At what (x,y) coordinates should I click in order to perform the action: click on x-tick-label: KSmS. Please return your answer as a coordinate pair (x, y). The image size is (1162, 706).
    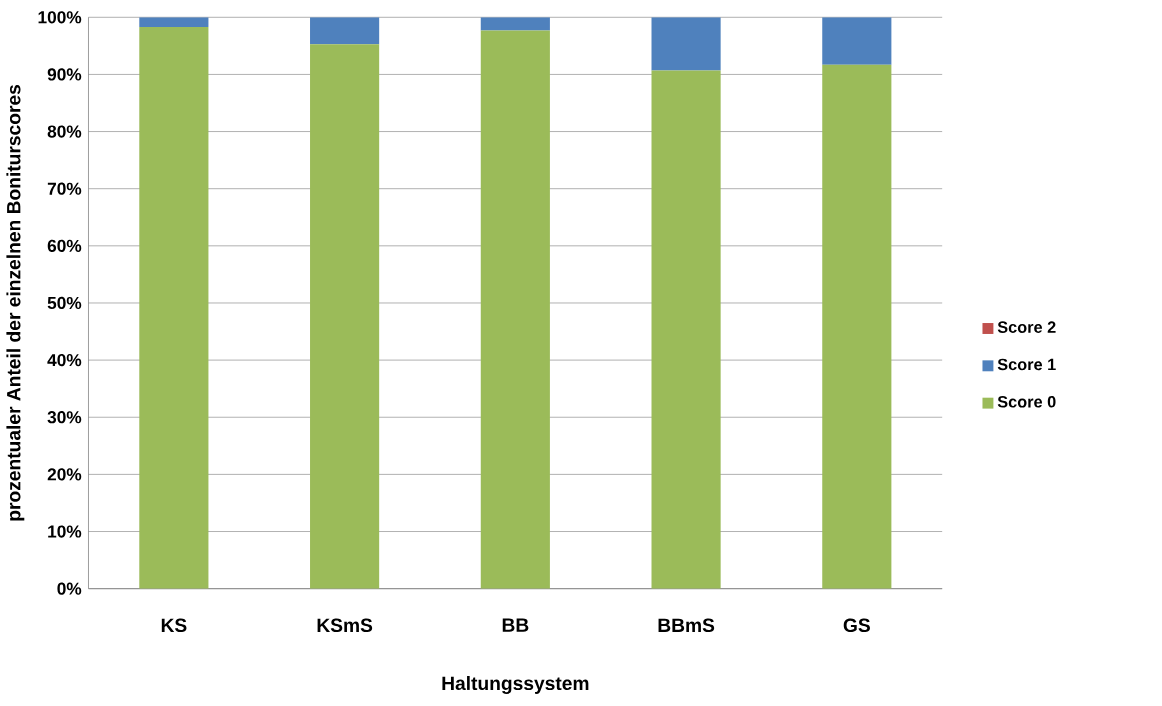
    Looking at the image, I should click on (345, 625).